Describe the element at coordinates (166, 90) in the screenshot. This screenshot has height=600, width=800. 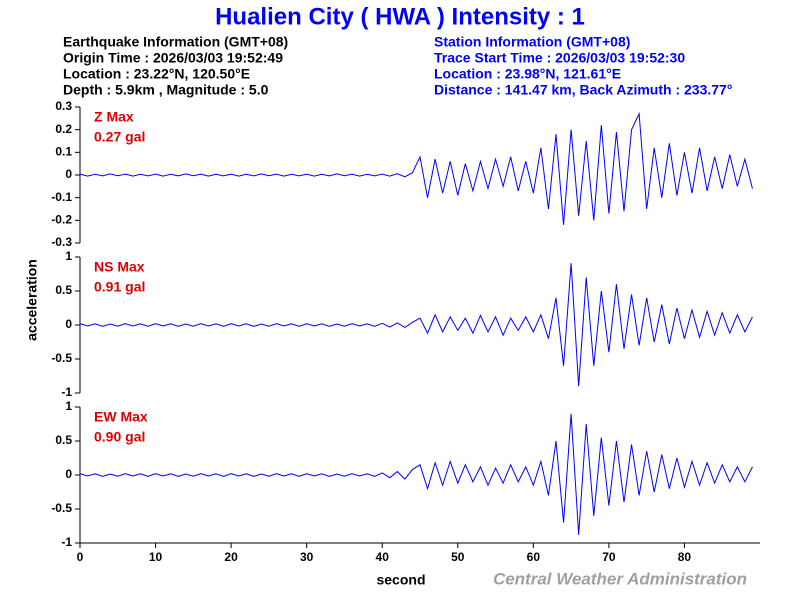
I see `info-line: Depth : 5.9km , Magnitude : 5.0` at that location.